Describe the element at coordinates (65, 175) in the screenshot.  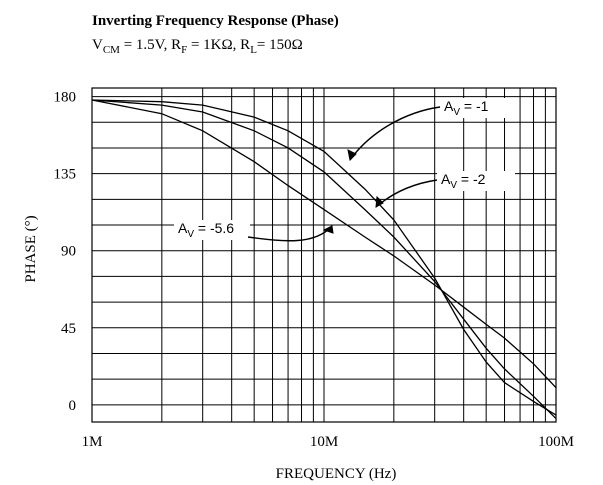
I see `y-tick-label: 135` at that location.